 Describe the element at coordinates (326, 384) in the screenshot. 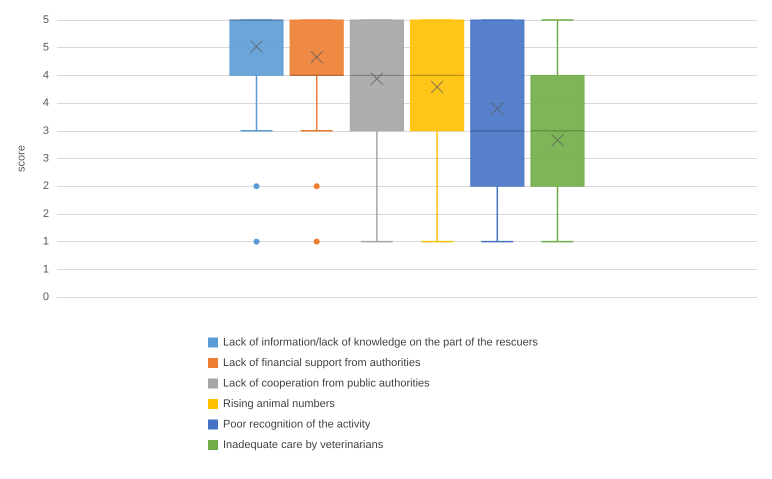

I see `legend-label: Lack of cooperation from public authorities` at that location.